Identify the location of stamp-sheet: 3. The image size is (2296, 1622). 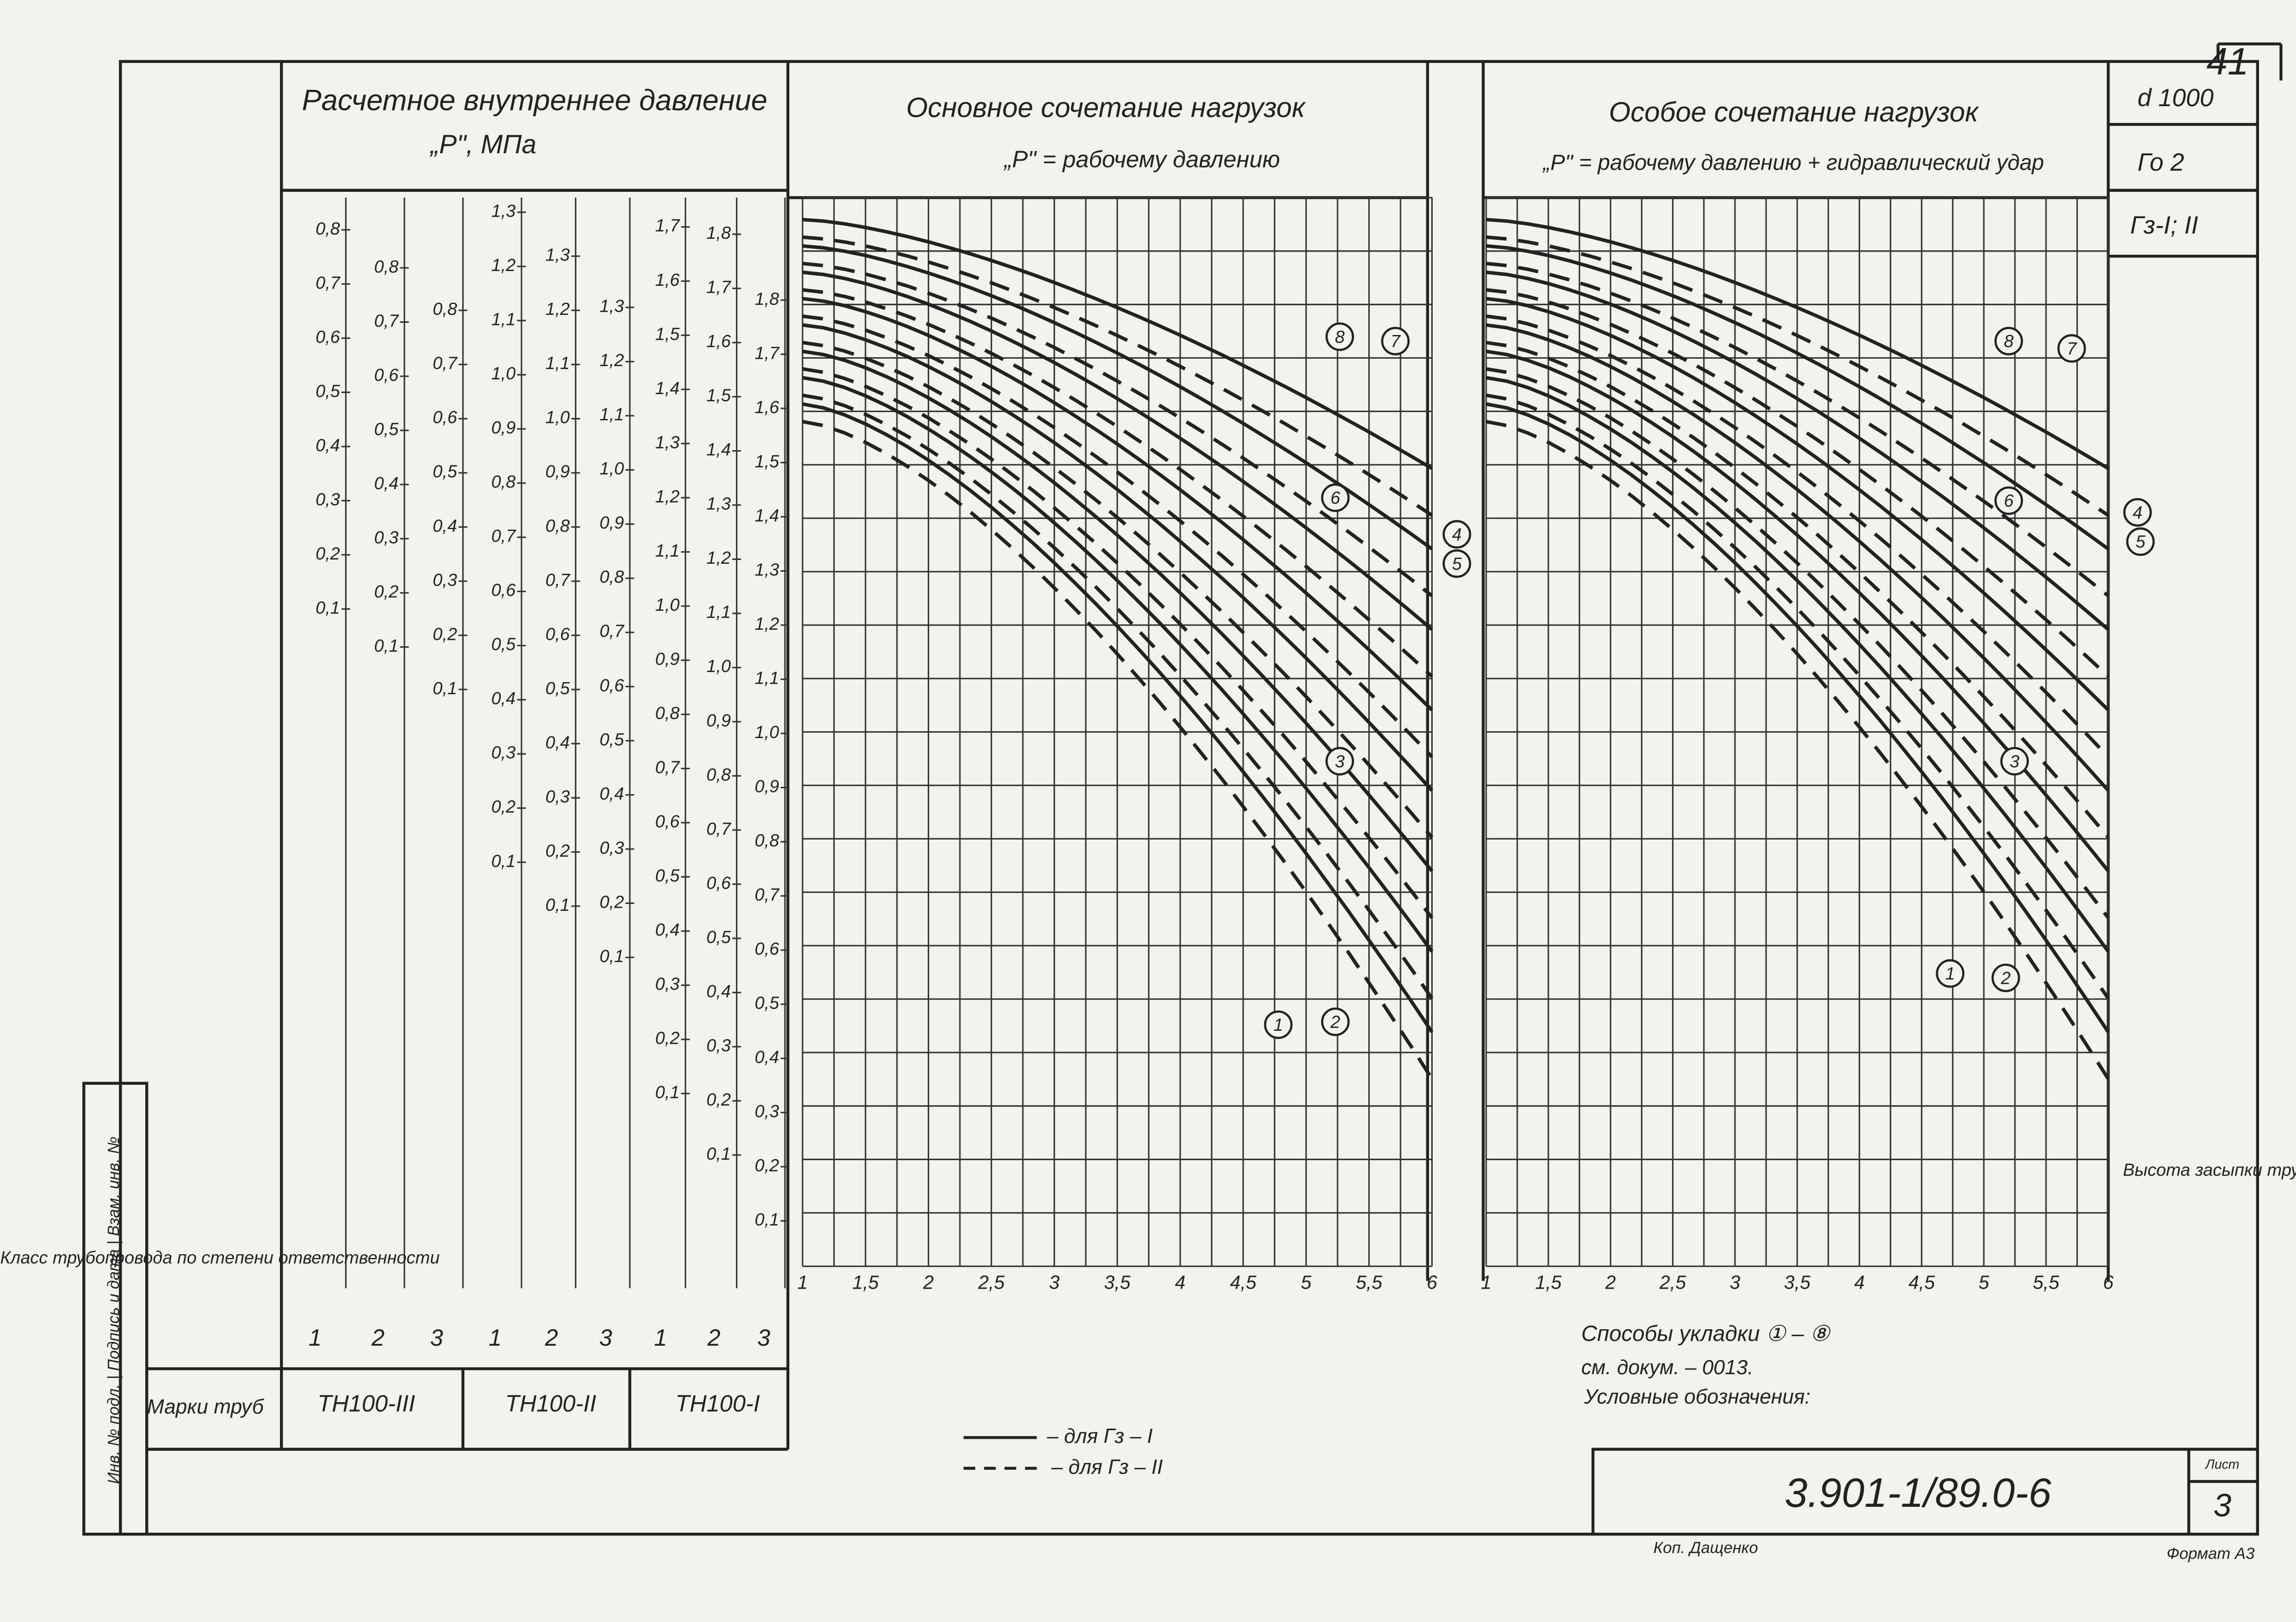
(2223, 1505).